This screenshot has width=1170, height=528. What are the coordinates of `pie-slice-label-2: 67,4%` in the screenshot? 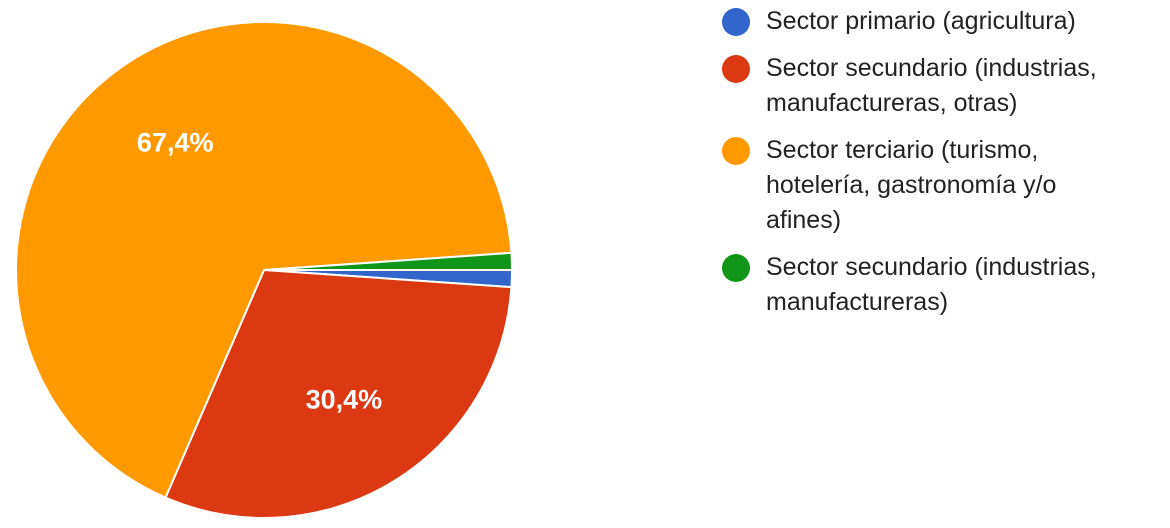 It's located at (175, 143).